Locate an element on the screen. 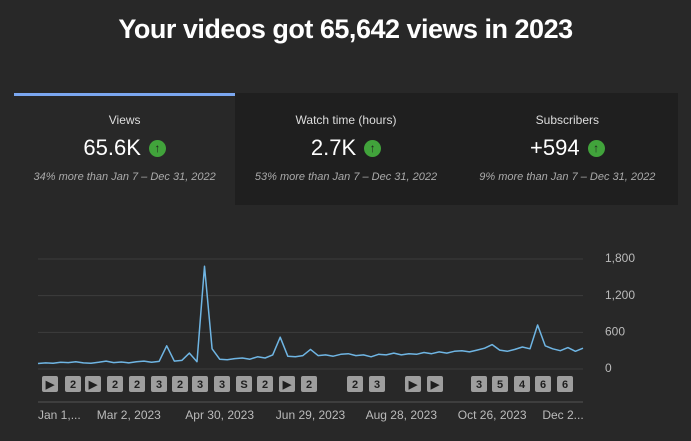 The height and width of the screenshot is (441, 691). x-tick-label: Mar 2, 2023 is located at coordinates (129, 415).